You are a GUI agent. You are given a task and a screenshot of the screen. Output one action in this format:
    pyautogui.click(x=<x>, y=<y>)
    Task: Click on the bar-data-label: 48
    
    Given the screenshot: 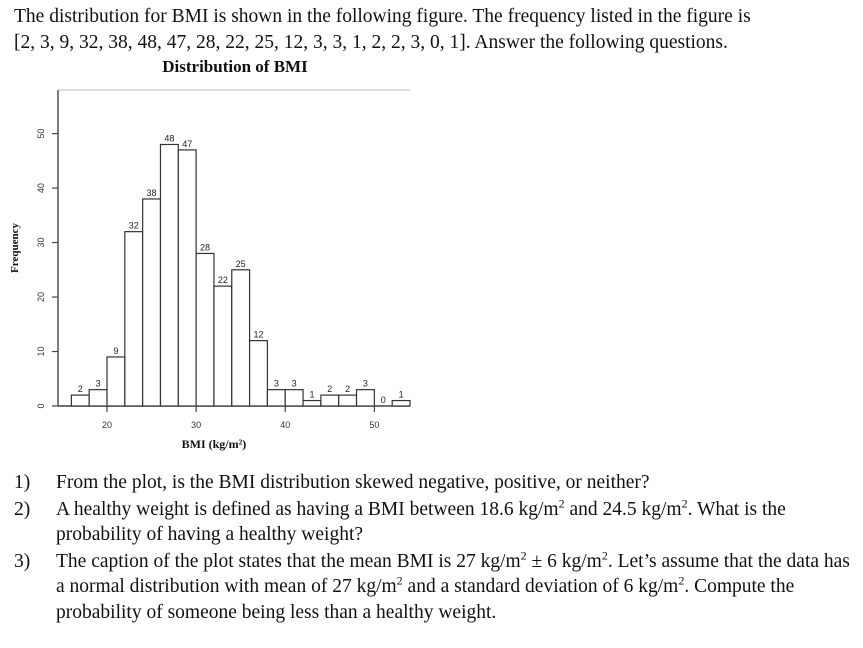 What is the action you would take?
    pyautogui.click(x=169, y=138)
    